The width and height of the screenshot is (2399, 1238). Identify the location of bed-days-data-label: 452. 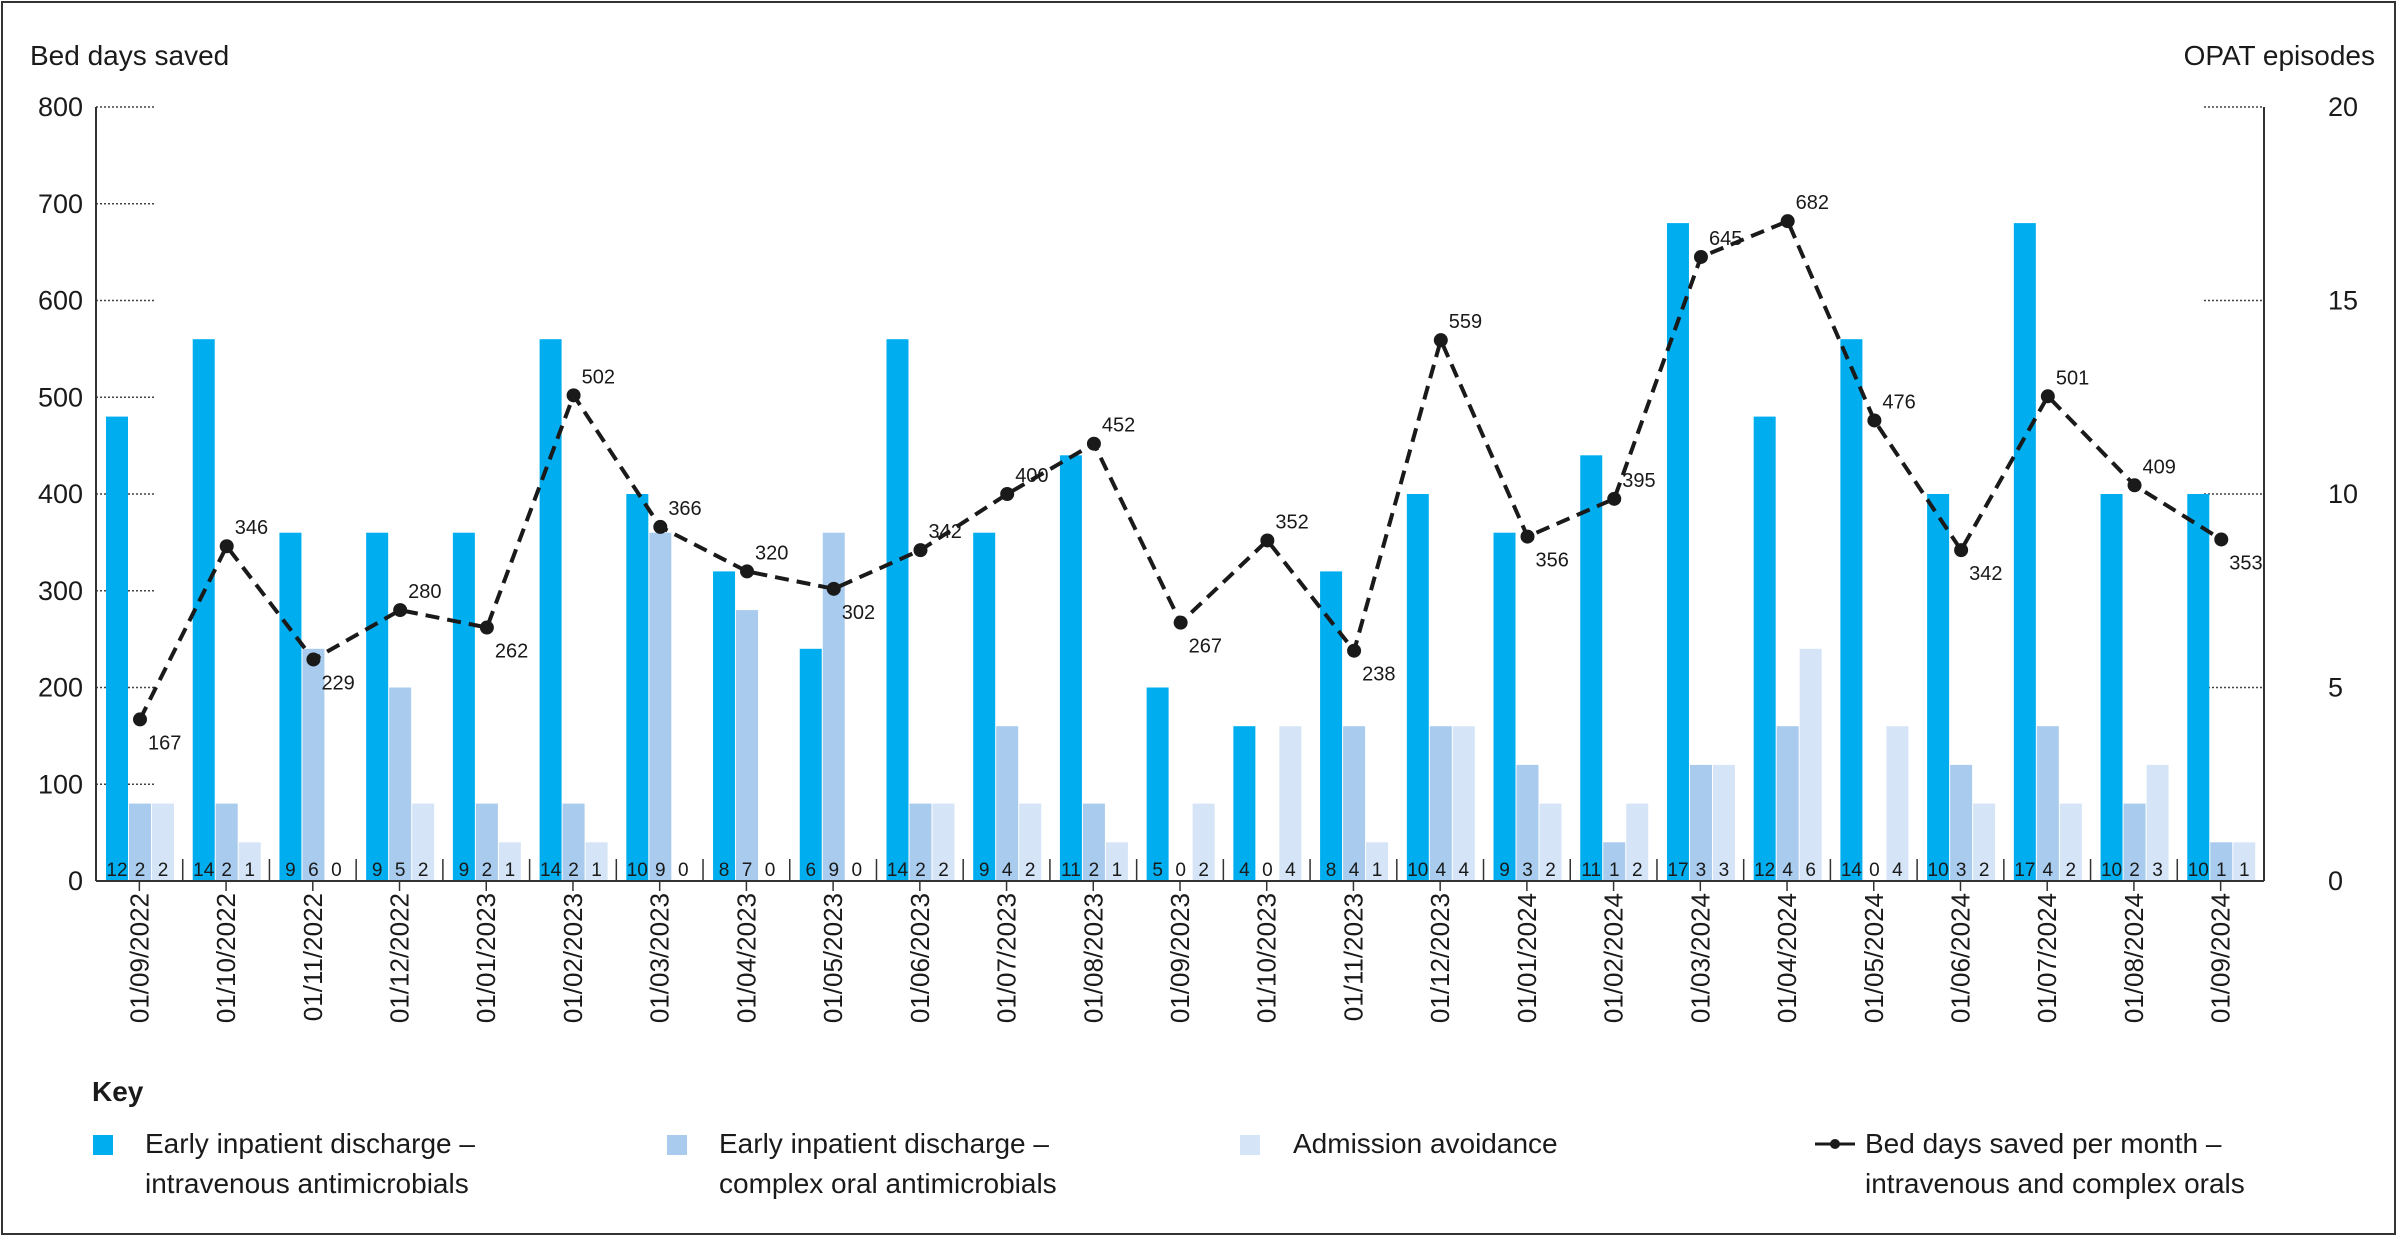
(1118, 426).